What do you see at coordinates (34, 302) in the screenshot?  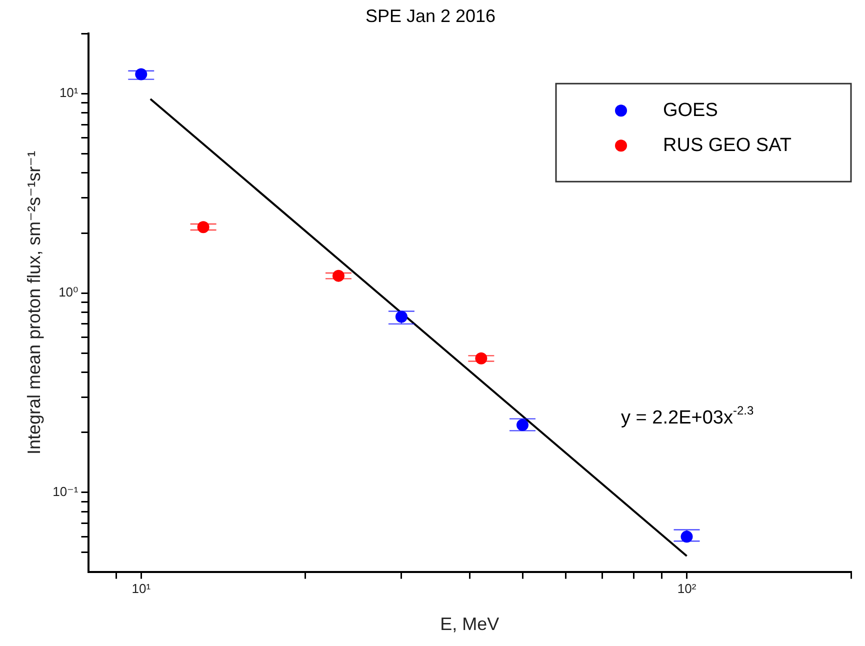 I see `y-axis-title: Integral mean proton flux, sm⁻²s⁻¹sr⁻¹` at bounding box center [34, 302].